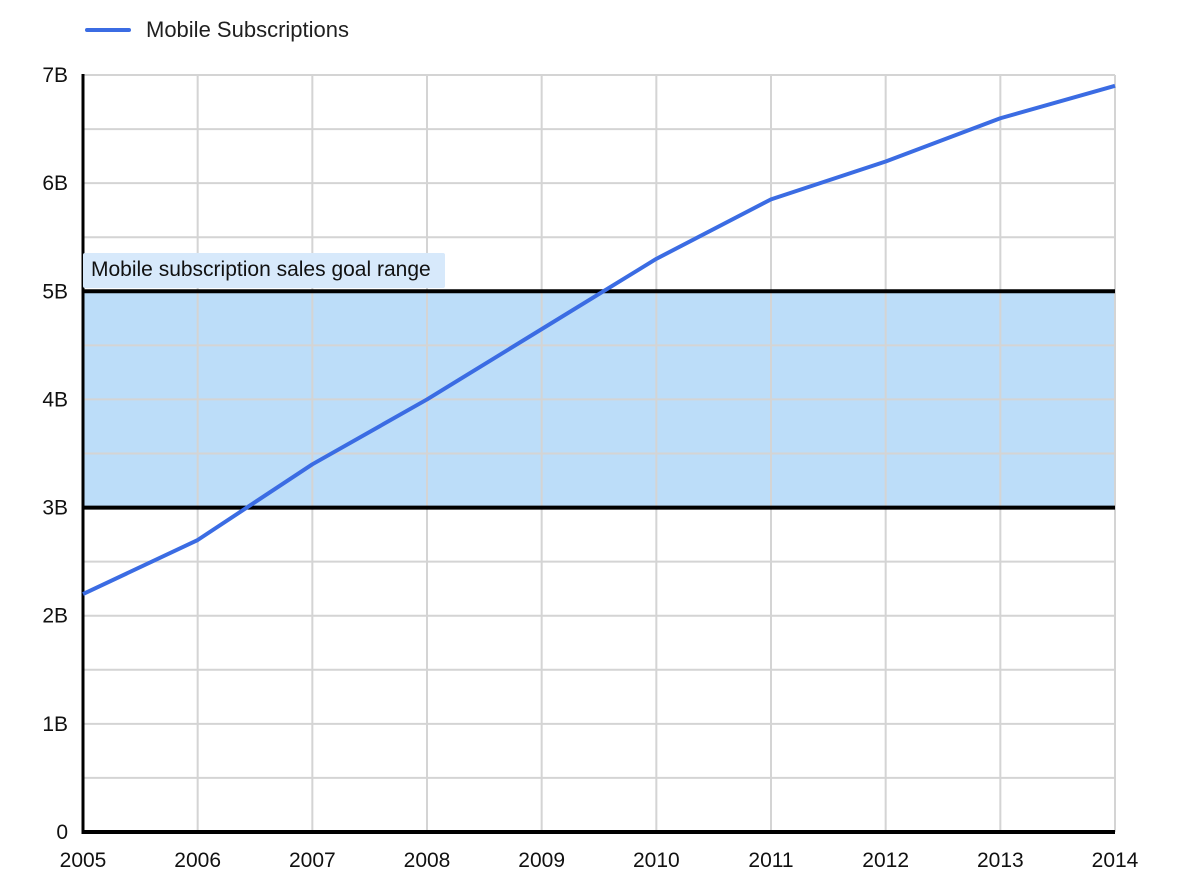 This screenshot has height=894, width=1192. Describe the element at coordinates (55, 183) in the screenshot. I see `y-tick-label: 6B` at that location.